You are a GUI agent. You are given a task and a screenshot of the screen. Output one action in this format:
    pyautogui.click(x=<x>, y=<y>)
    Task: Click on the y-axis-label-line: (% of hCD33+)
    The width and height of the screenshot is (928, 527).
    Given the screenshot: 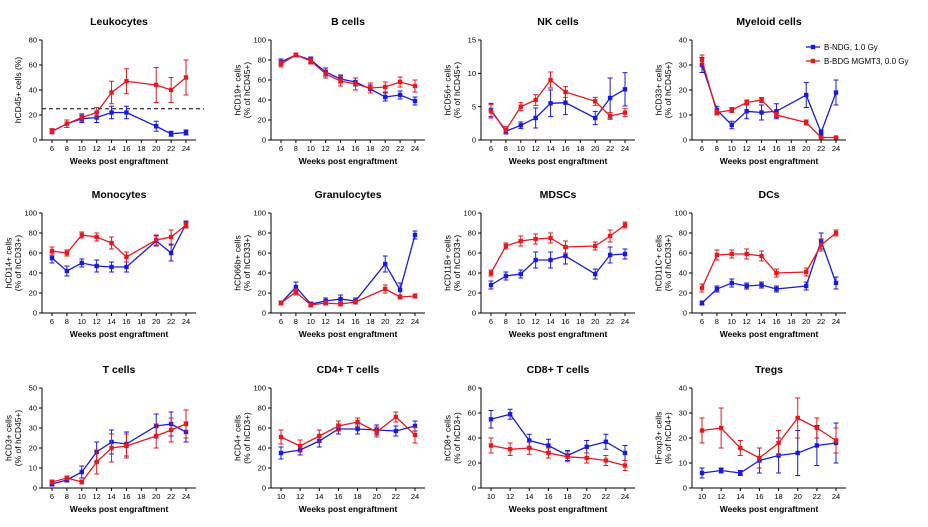 What is the action you would take?
    pyautogui.click(x=18, y=263)
    